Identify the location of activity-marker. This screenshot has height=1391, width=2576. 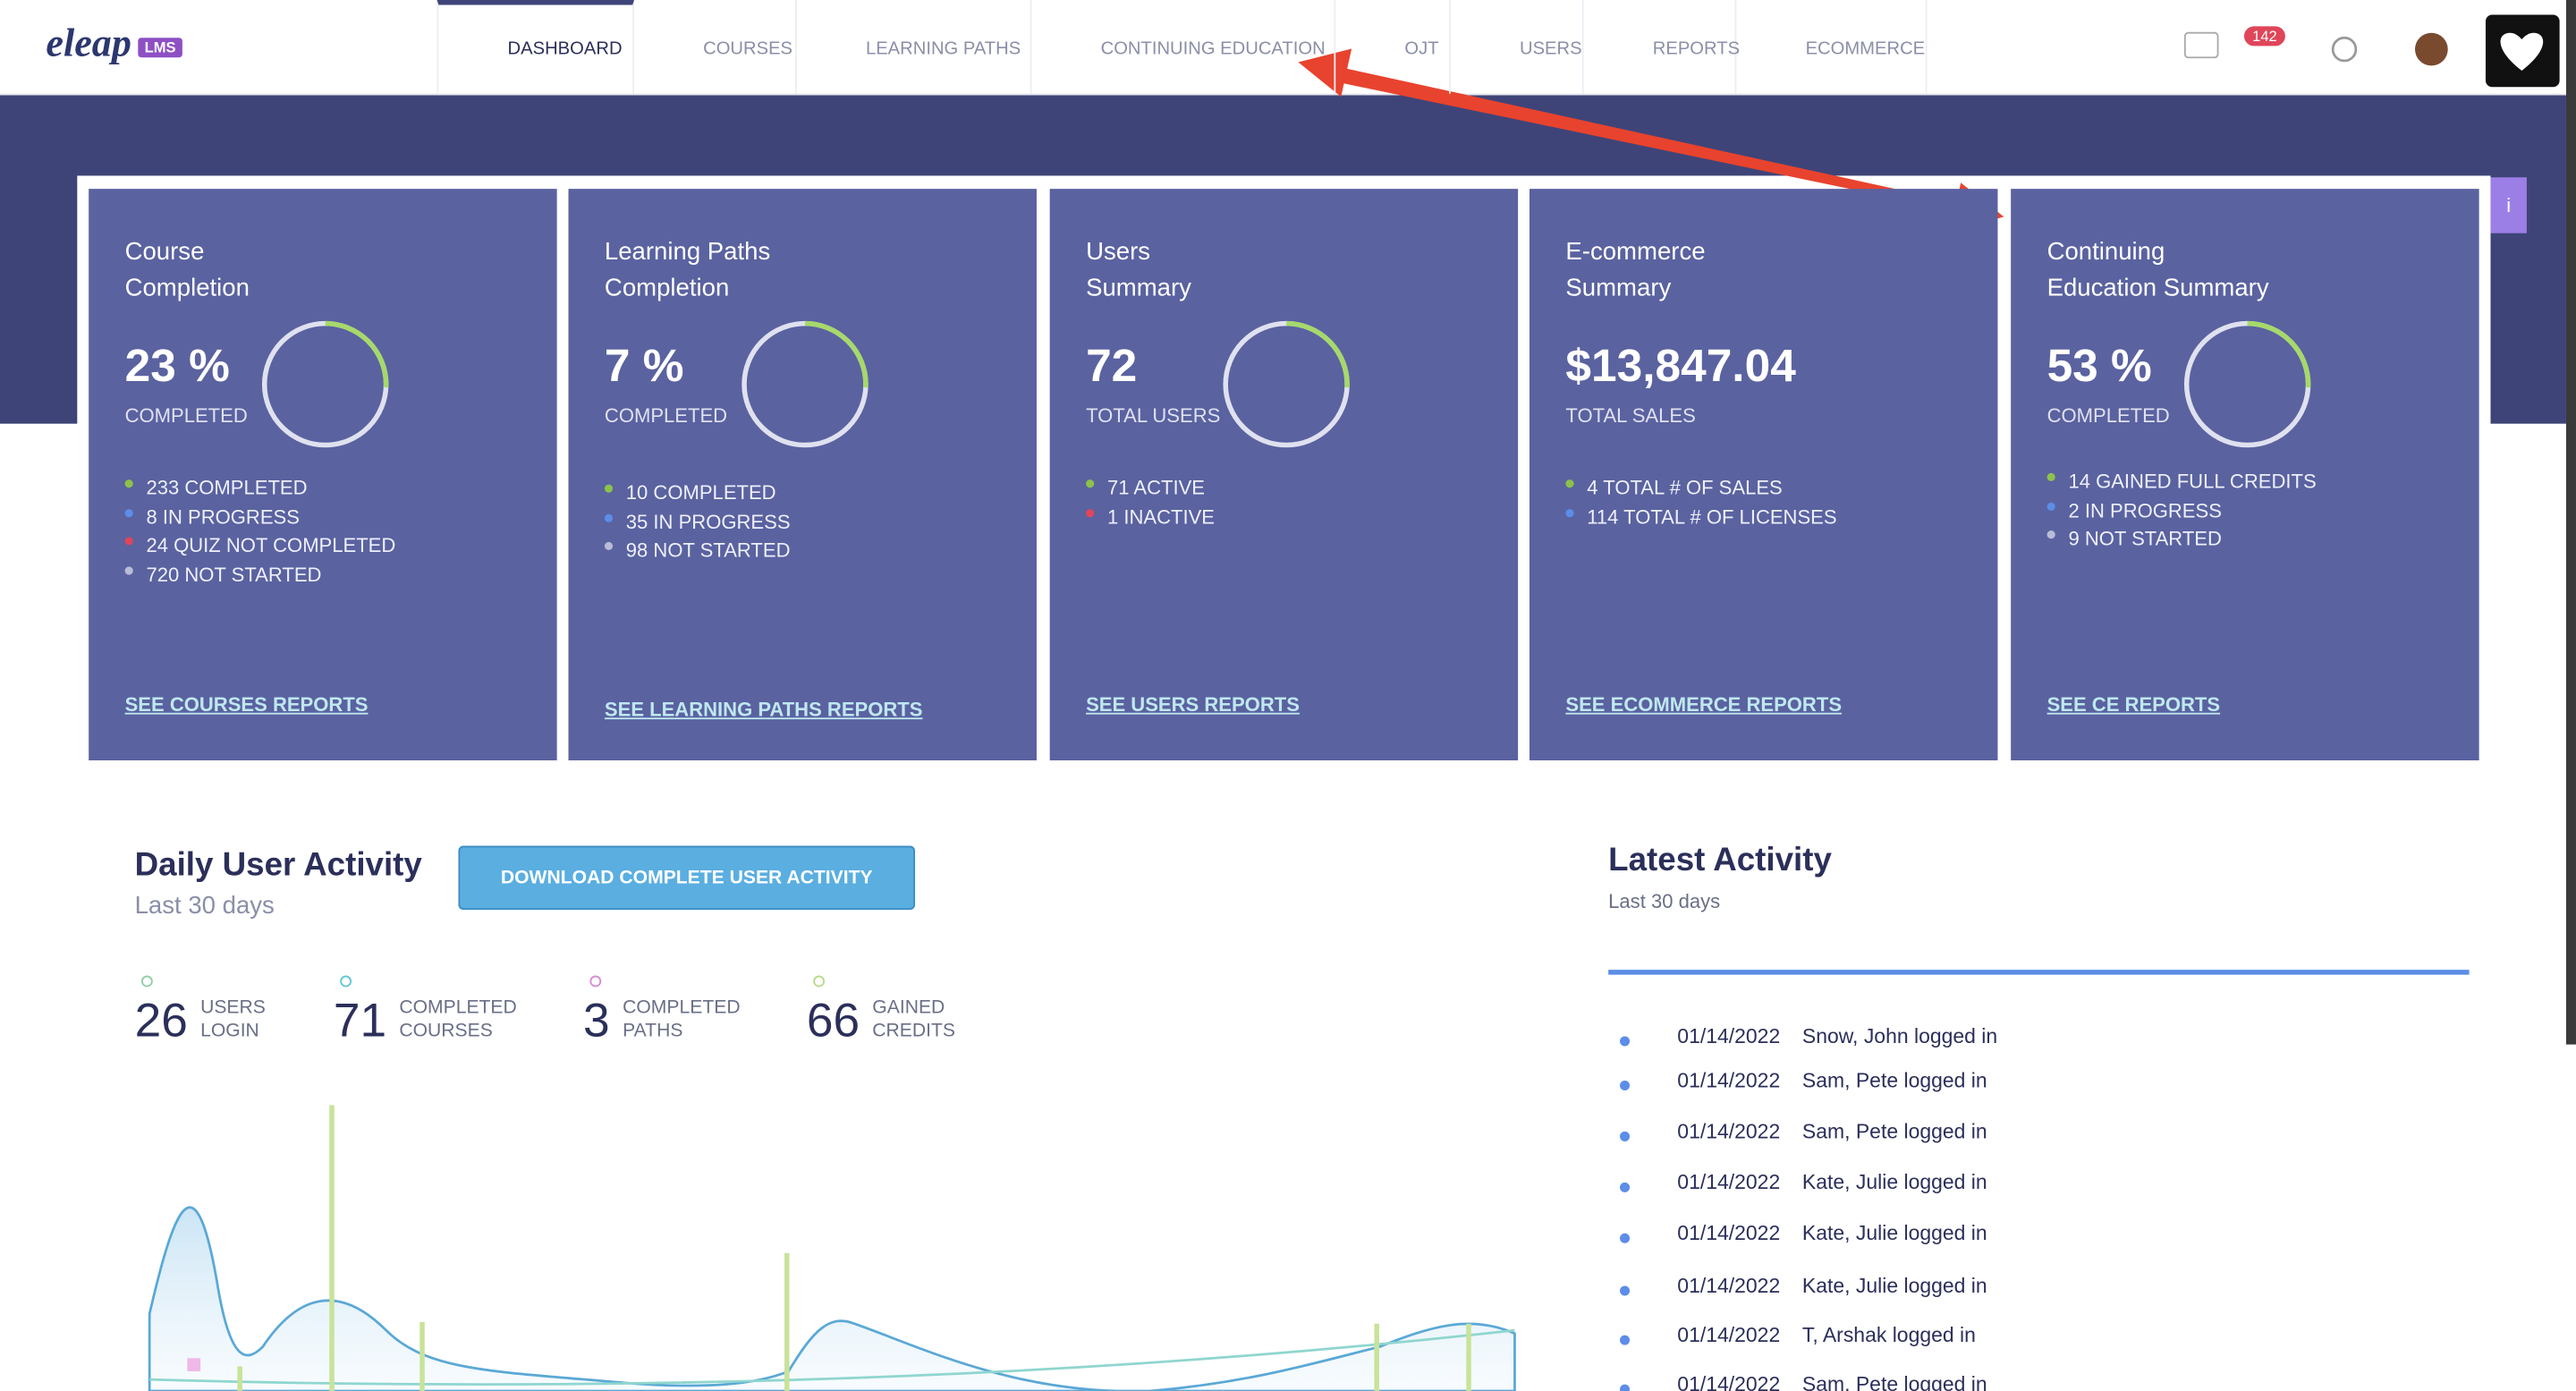
(193, 1364).